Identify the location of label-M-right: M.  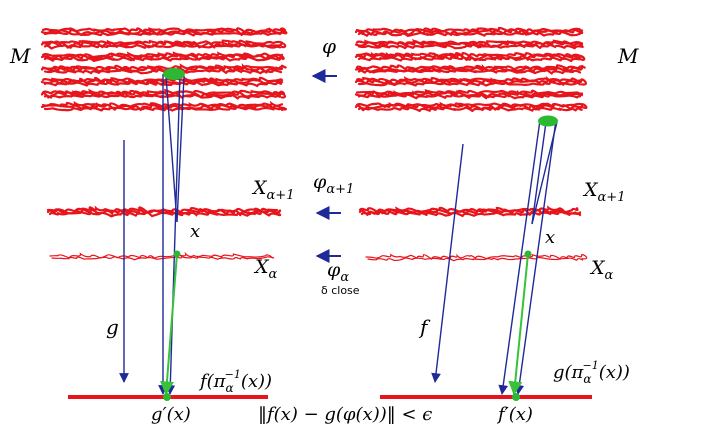
(628, 56).